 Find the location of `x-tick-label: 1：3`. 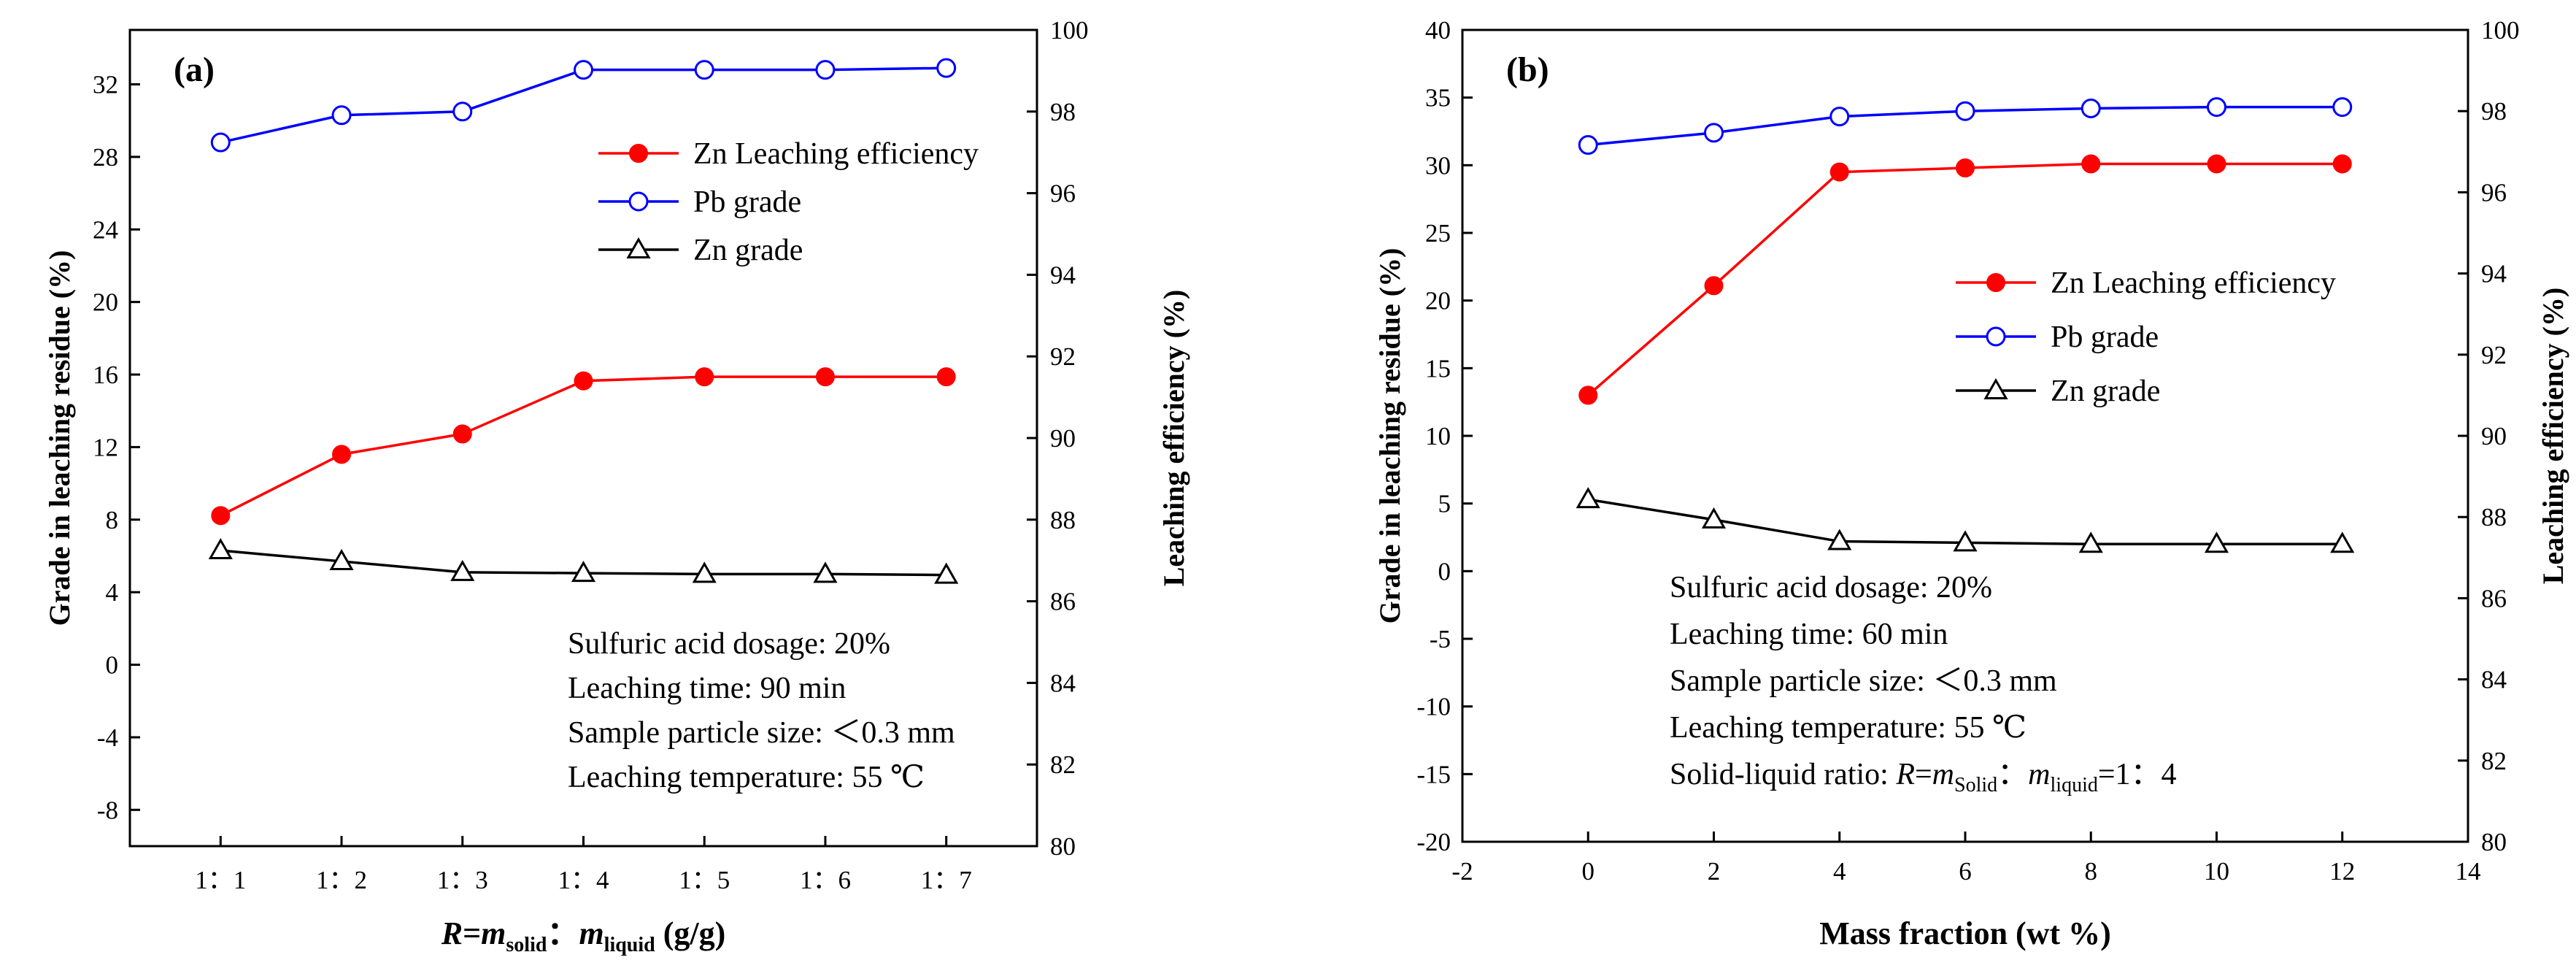

x-tick-label: 1：3 is located at coordinates (462, 880).